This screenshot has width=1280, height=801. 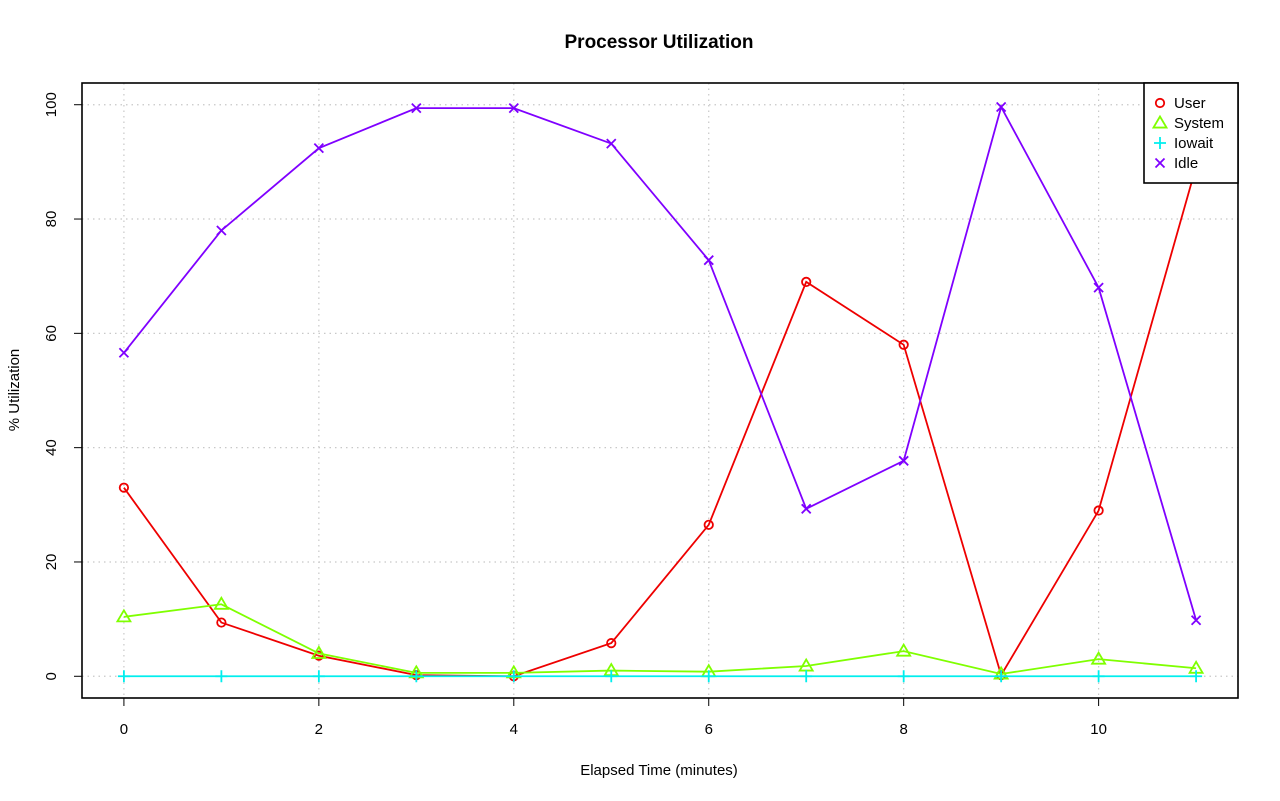 What do you see at coordinates (14, 390) in the screenshot?
I see `y-axis-label: % Utilization` at bounding box center [14, 390].